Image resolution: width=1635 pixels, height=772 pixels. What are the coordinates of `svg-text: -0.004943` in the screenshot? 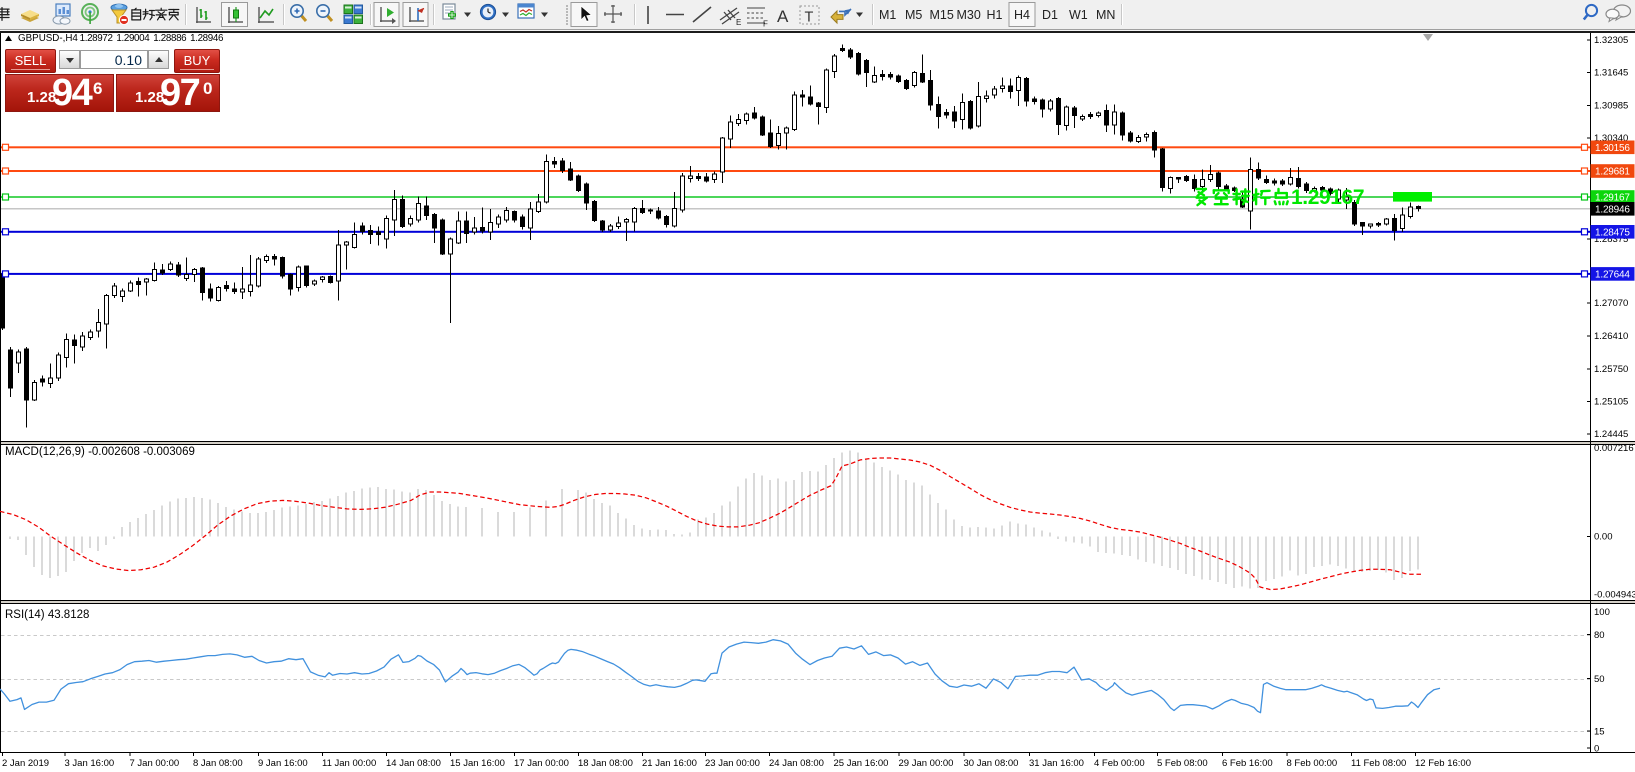 It's located at (1614, 595).